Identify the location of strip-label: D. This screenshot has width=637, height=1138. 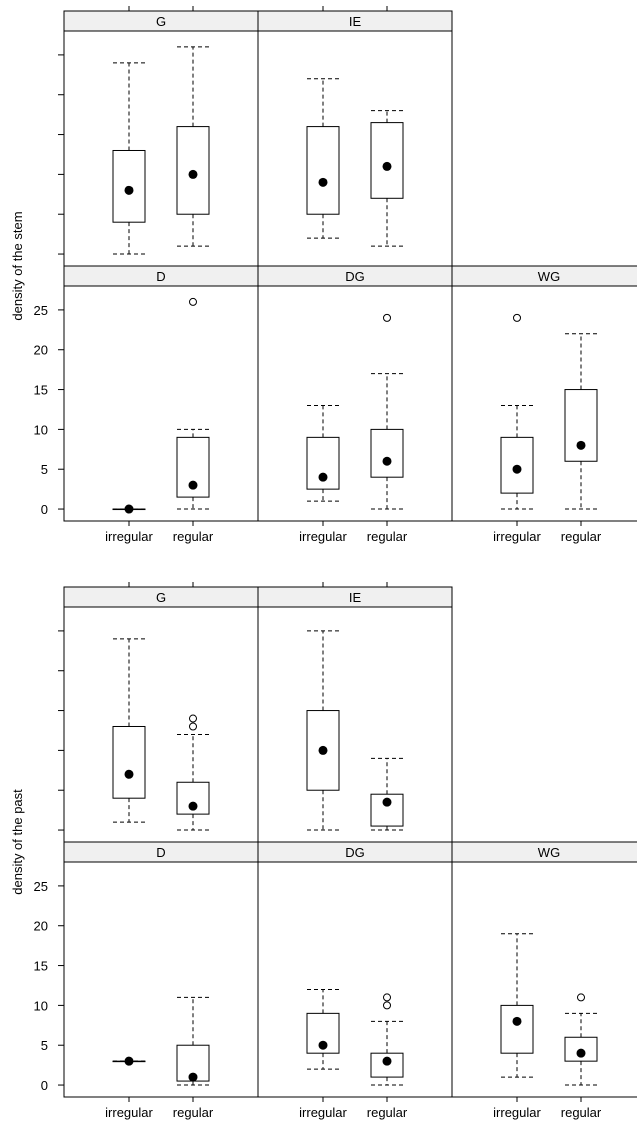
(160, 276).